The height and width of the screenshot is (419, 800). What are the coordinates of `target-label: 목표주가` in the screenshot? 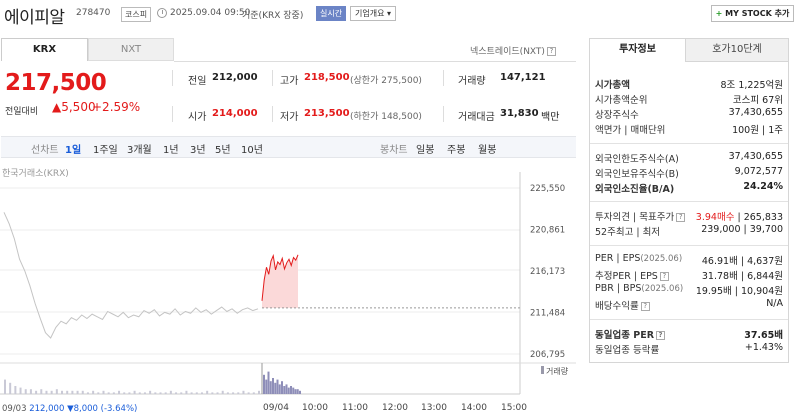 It's located at (657, 217).